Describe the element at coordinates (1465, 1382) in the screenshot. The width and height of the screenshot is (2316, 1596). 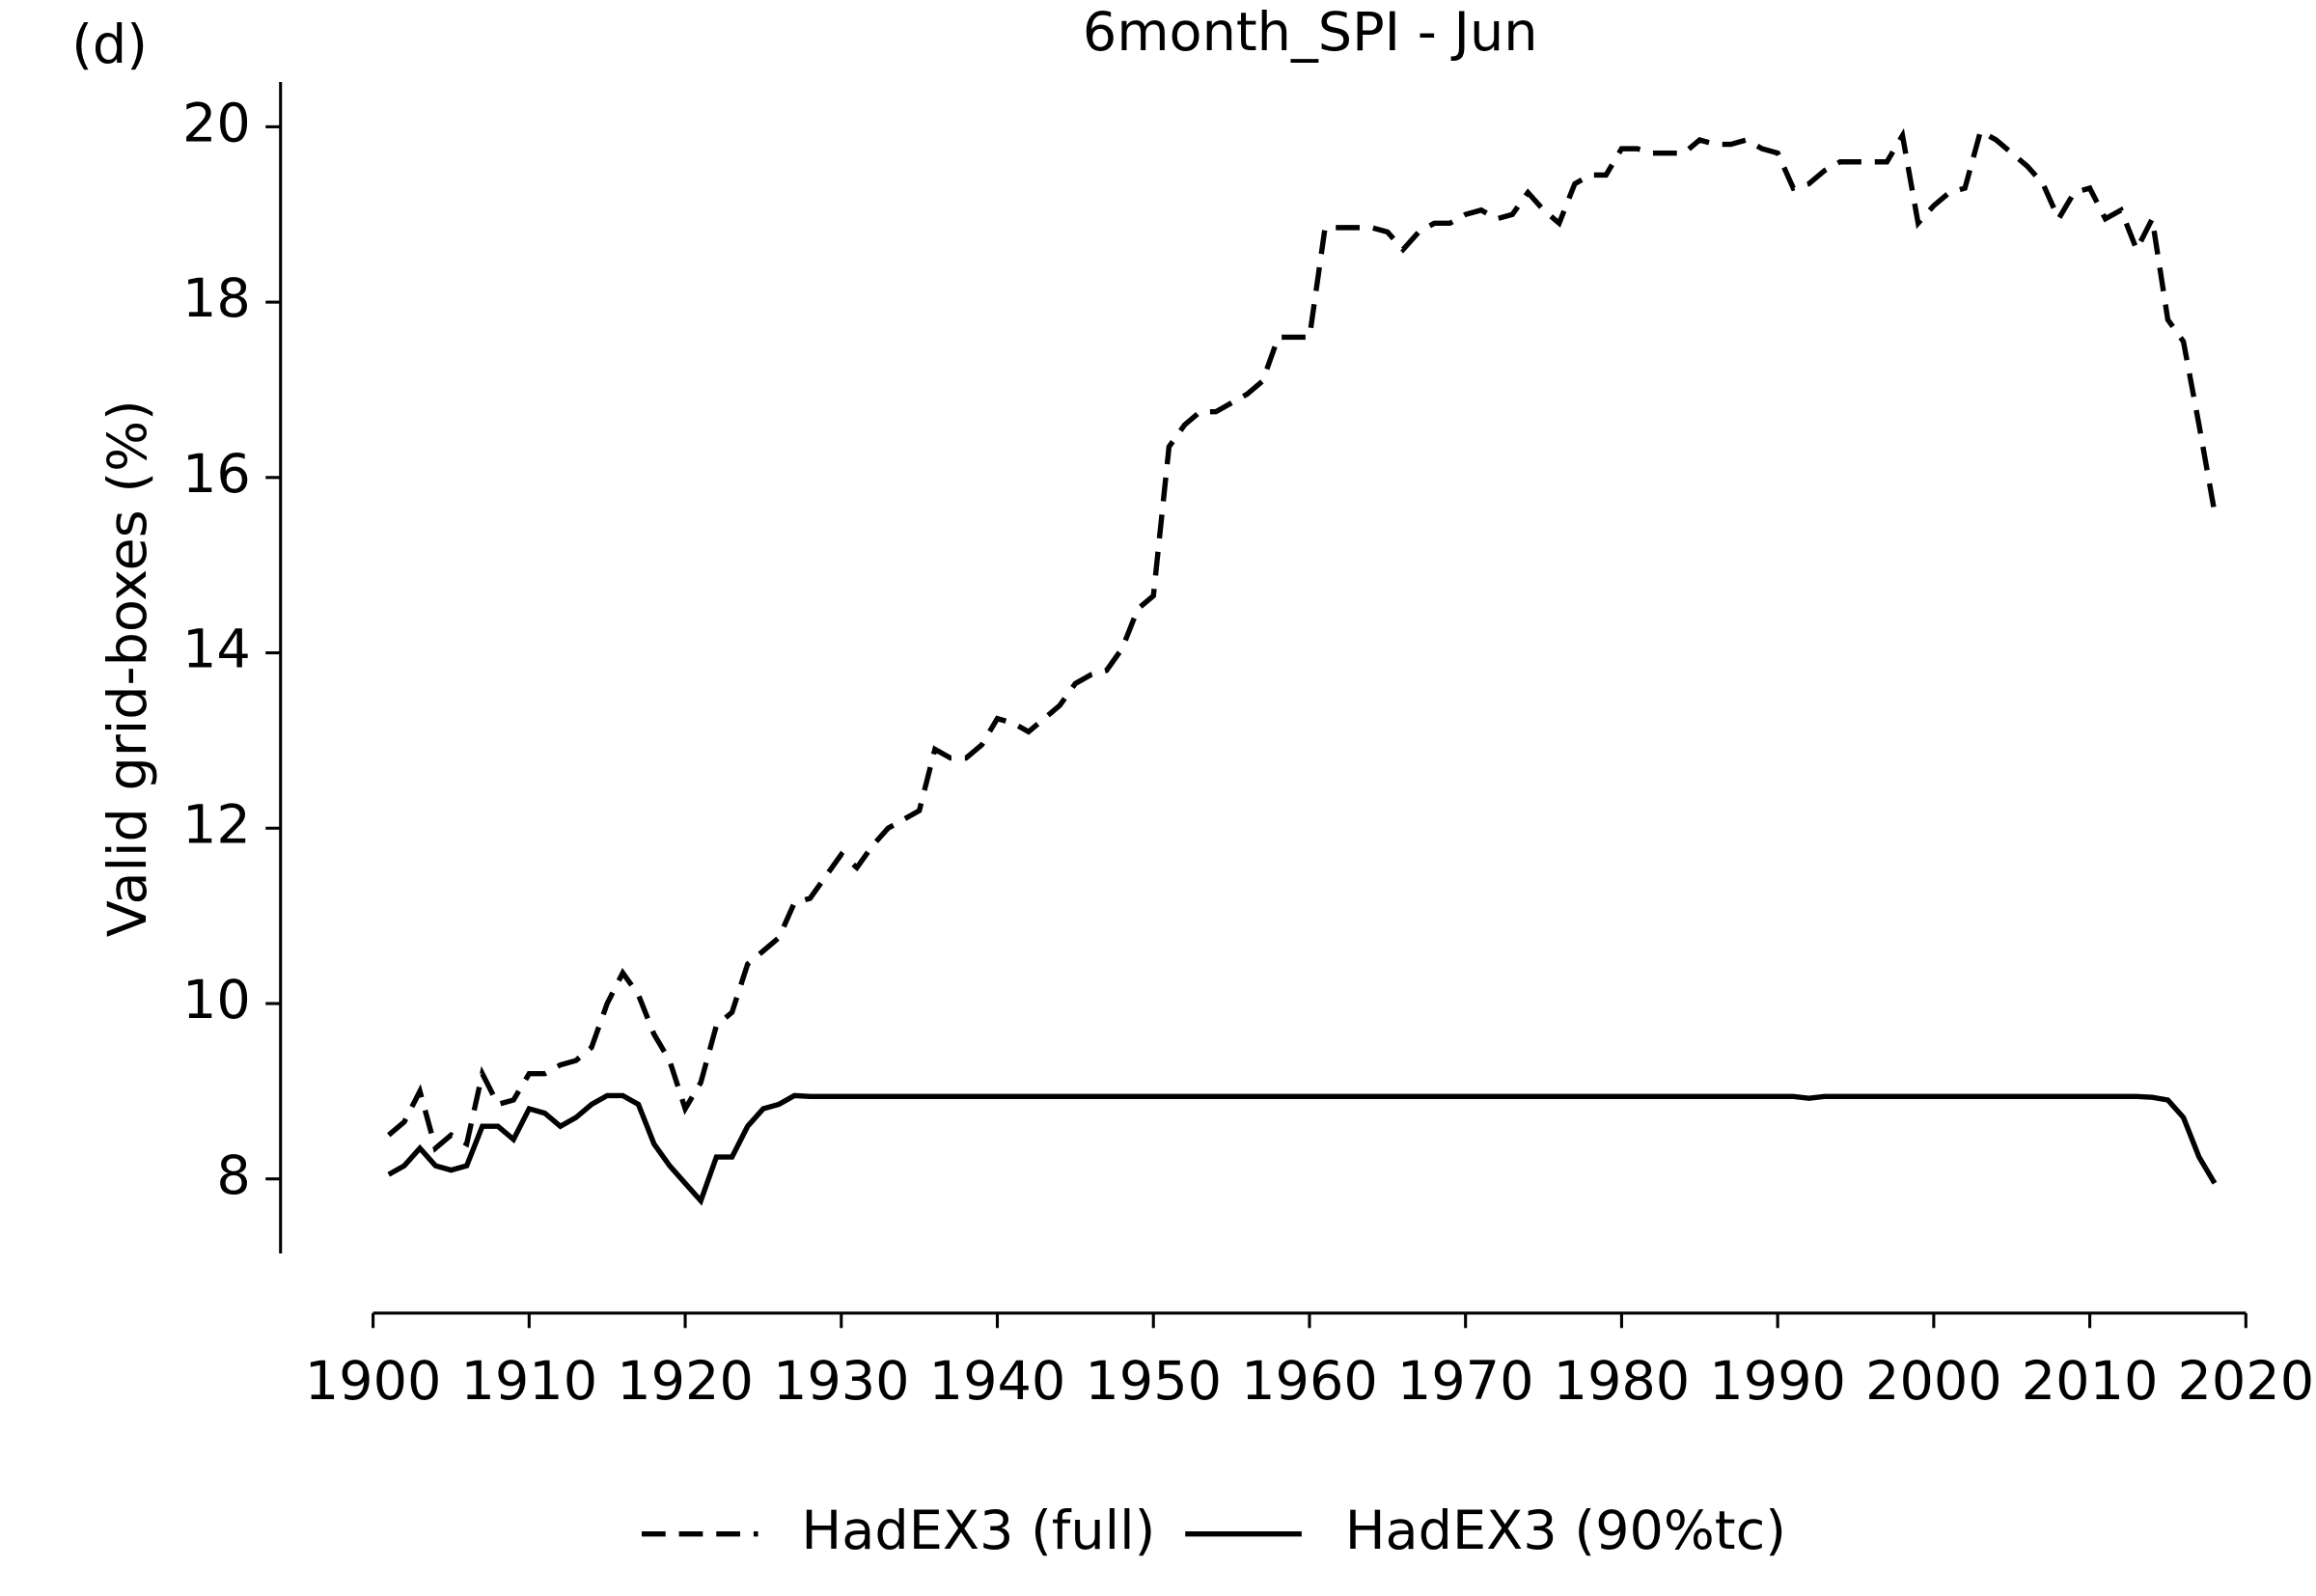
I see `x-tick-label: 1970` at that location.